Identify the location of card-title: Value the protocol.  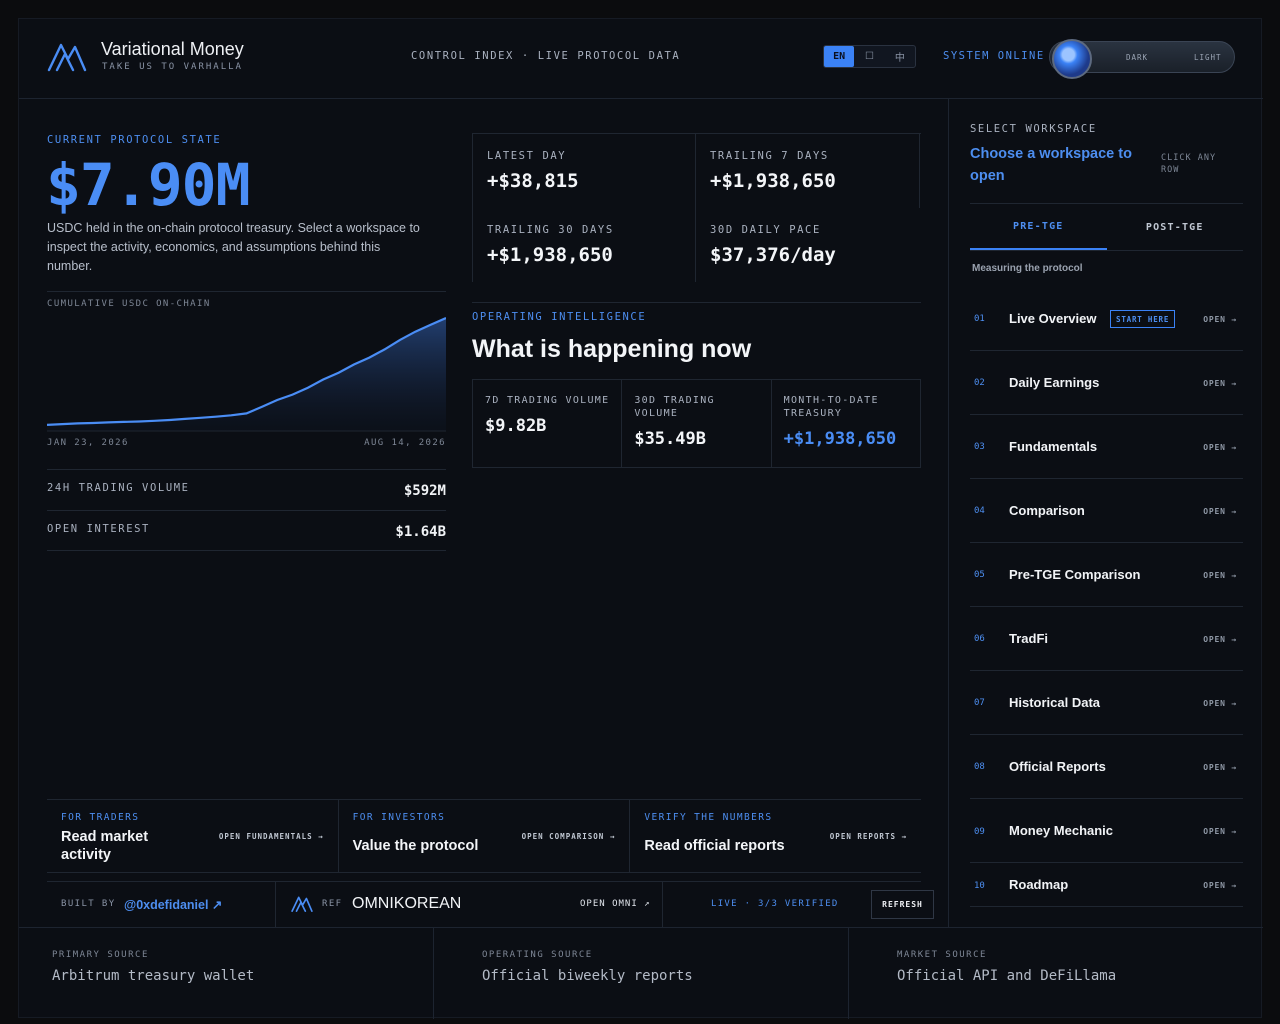
(415, 846).